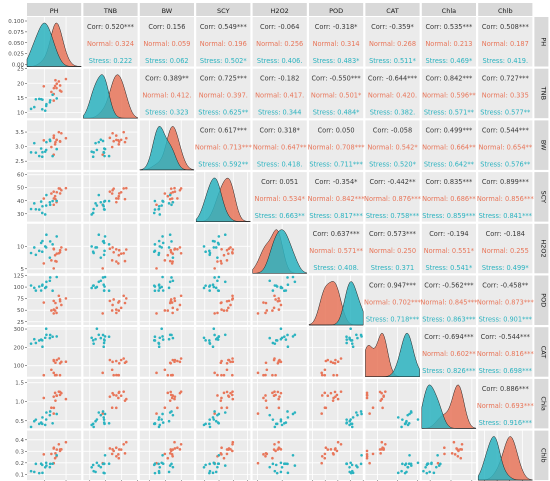  I want to click on panel-ph-chla, so click(448, 42).